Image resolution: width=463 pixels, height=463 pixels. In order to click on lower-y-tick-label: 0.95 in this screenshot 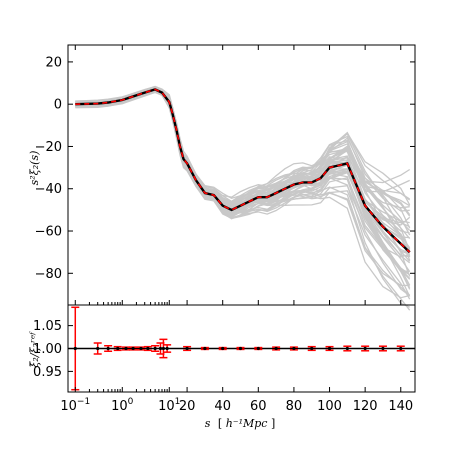, I will do `click(47, 372)`.